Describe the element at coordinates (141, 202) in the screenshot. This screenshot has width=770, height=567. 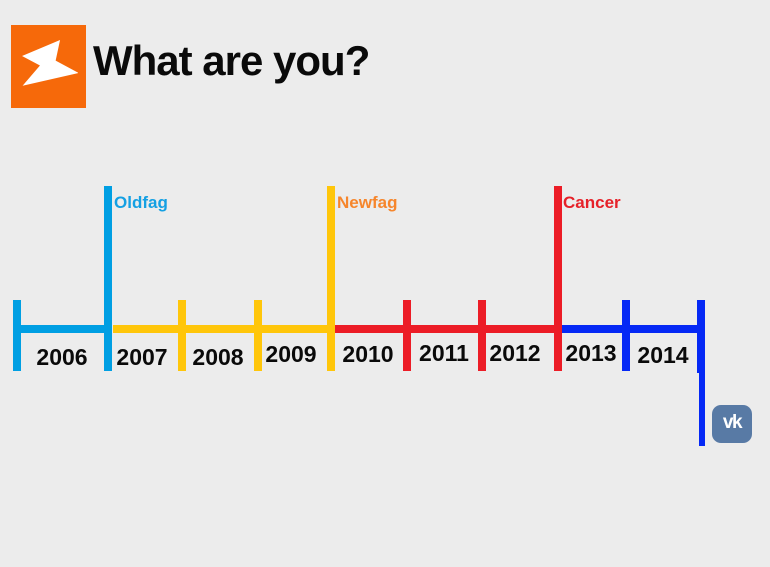
I see `era-label-oldfag: Oldfag` at that location.